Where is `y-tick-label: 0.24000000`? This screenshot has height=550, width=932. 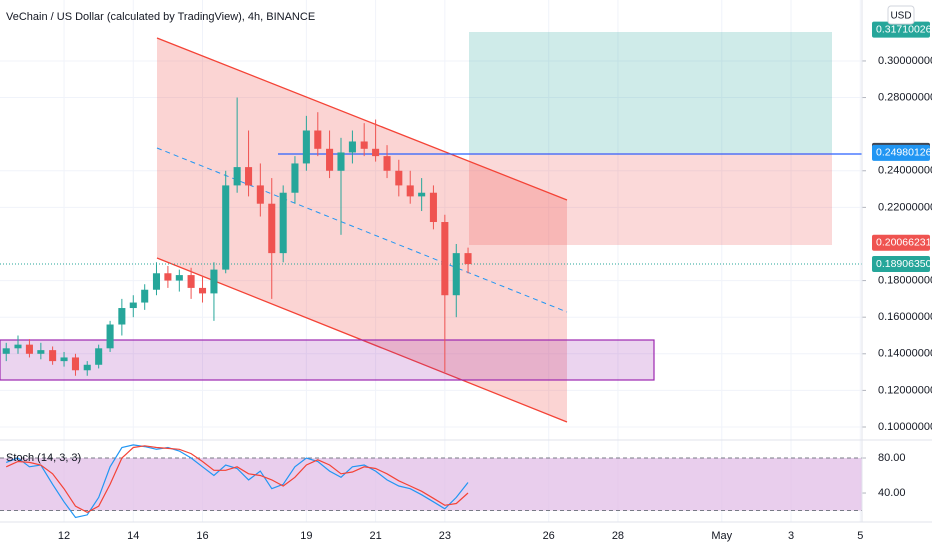
y-tick-label: 0.24000000 is located at coordinates (905, 171).